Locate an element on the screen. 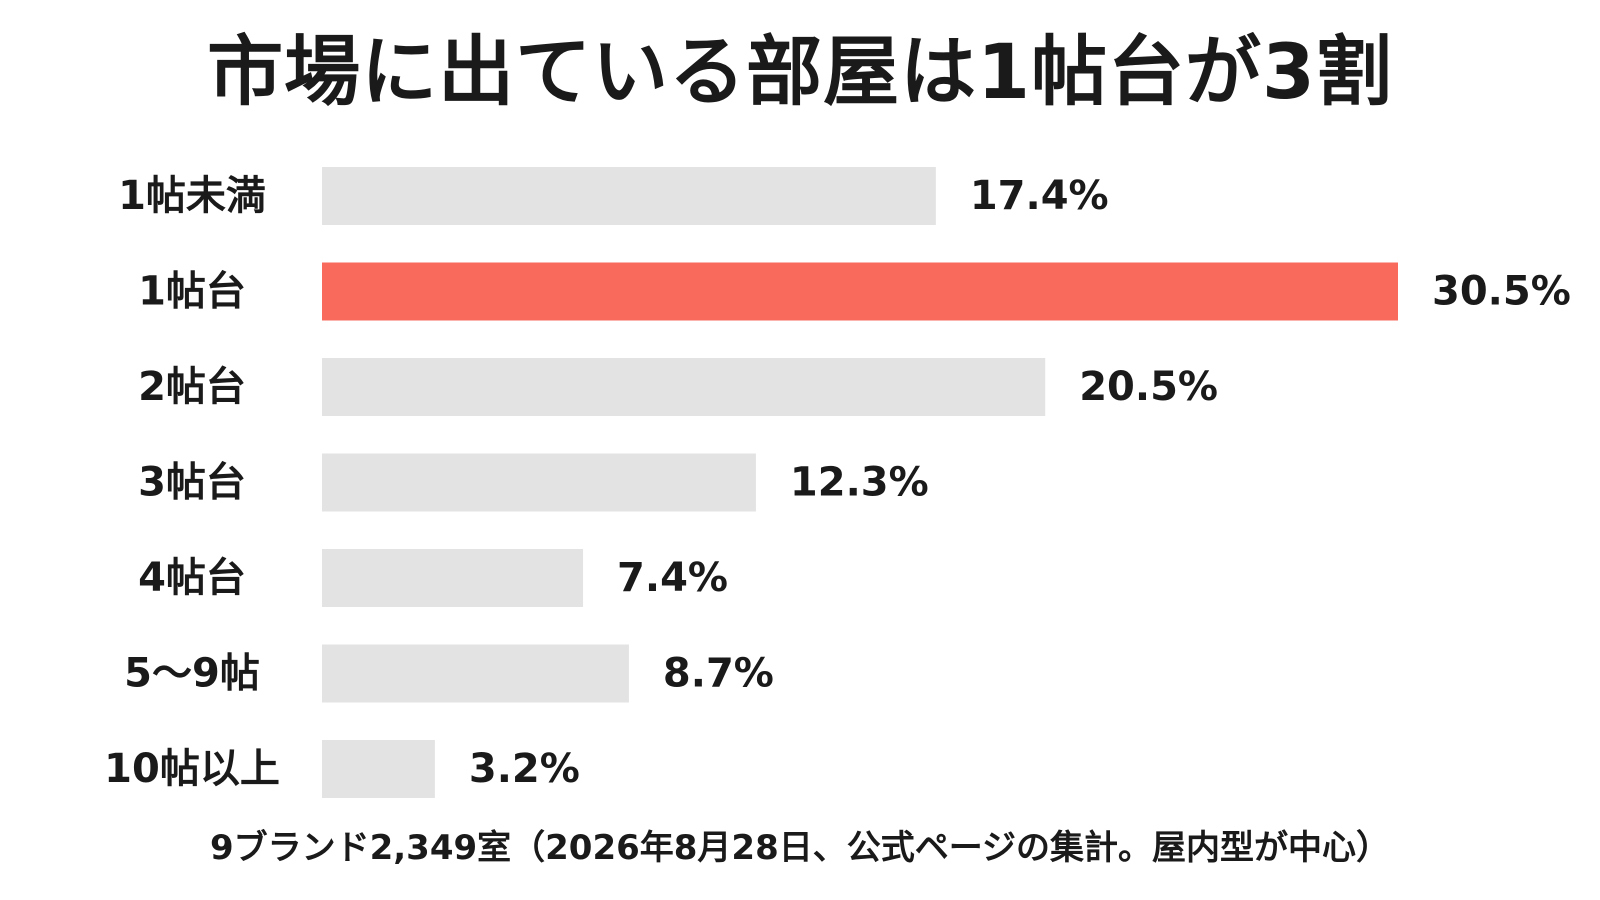  category-label: 1帖台 is located at coordinates (192, 292).